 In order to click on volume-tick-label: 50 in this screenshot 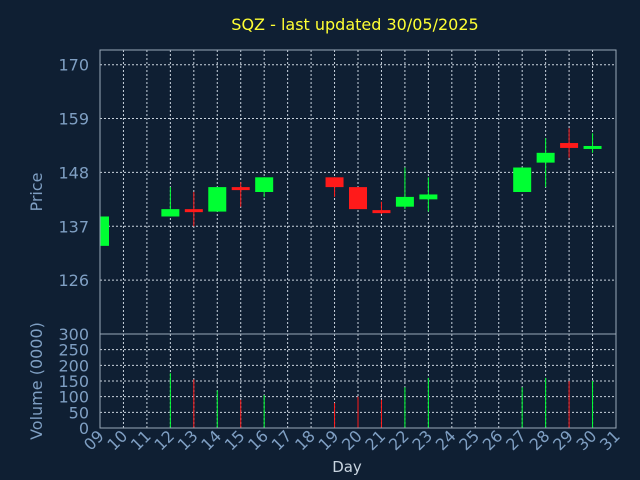, I will do `click(79, 412)`.